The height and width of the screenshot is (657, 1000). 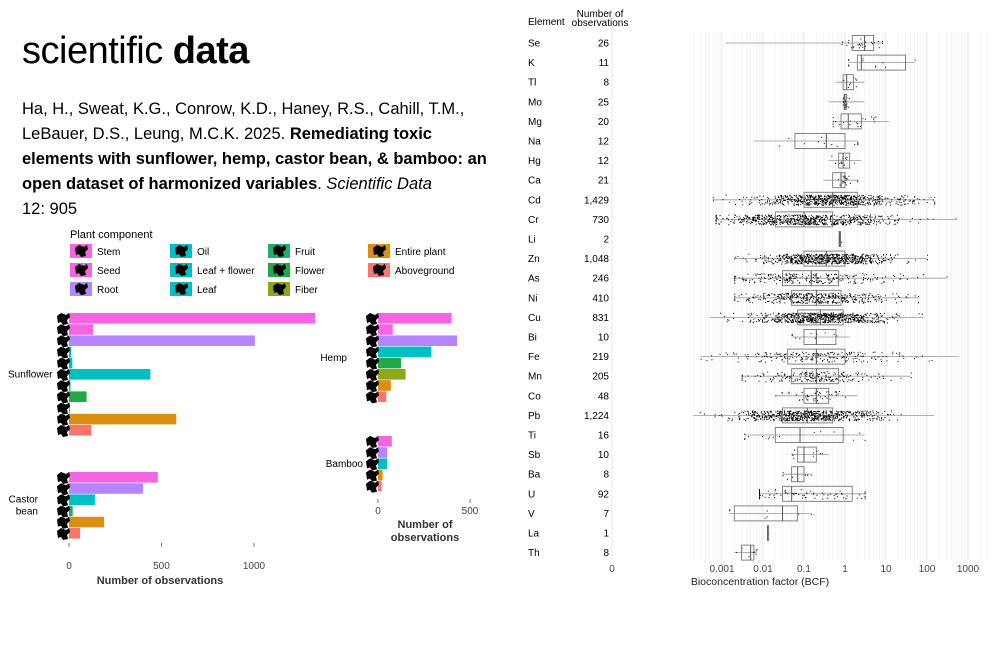 What do you see at coordinates (600, 220) in the screenshot?
I see `n-label: 730` at bounding box center [600, 220].